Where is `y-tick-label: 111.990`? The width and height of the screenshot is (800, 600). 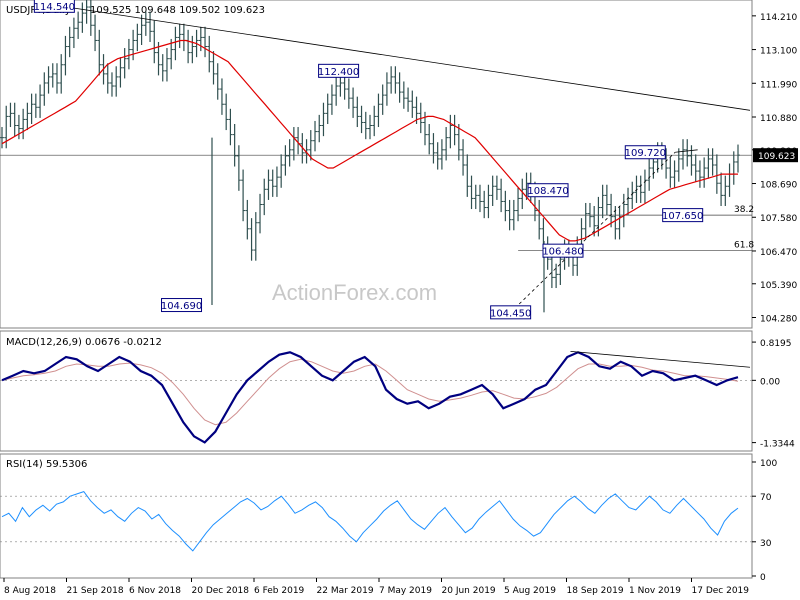 y-tick-label: 111.990 is located at coordinates (778, 85).